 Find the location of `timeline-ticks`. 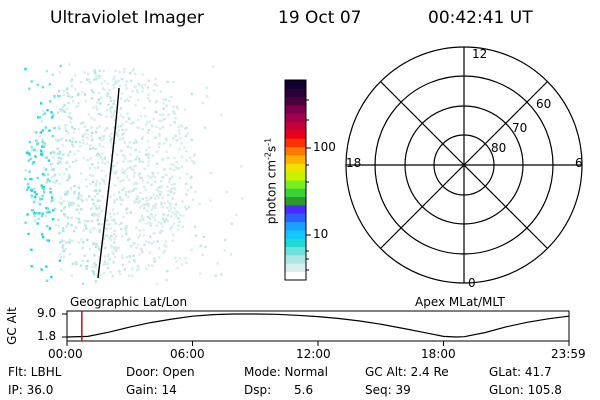

timeline-ticks is located at coordinates (318, 343).